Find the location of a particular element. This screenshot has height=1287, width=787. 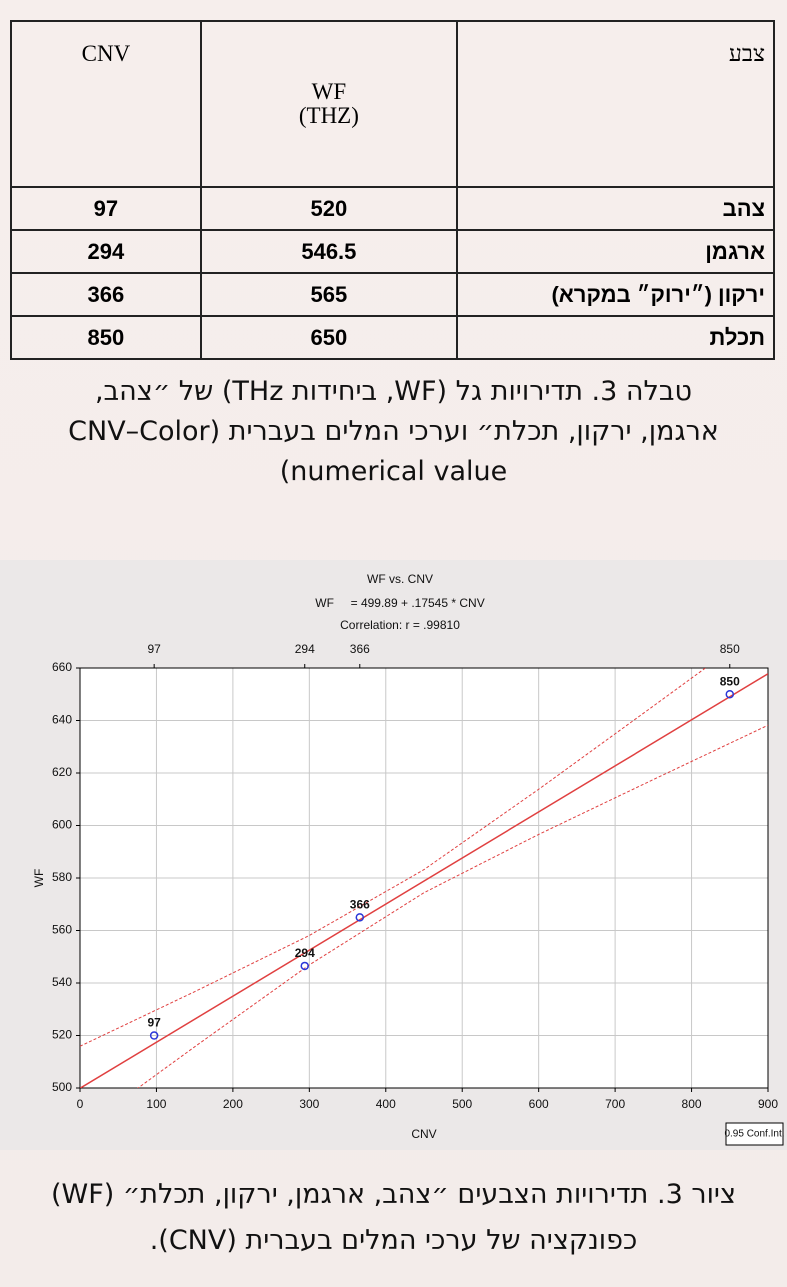

y-tick-label: 600 is located at coordinates (62, 825).